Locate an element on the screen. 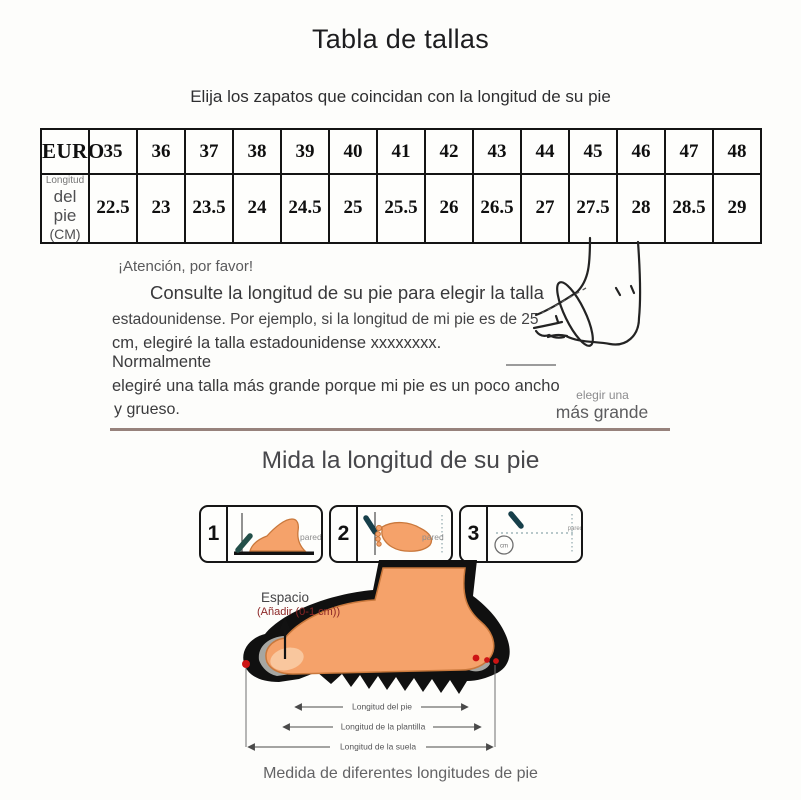 This screenshot has width=801, height=800. step-3-illustration: cm pared is located at coordinates (534, 534).